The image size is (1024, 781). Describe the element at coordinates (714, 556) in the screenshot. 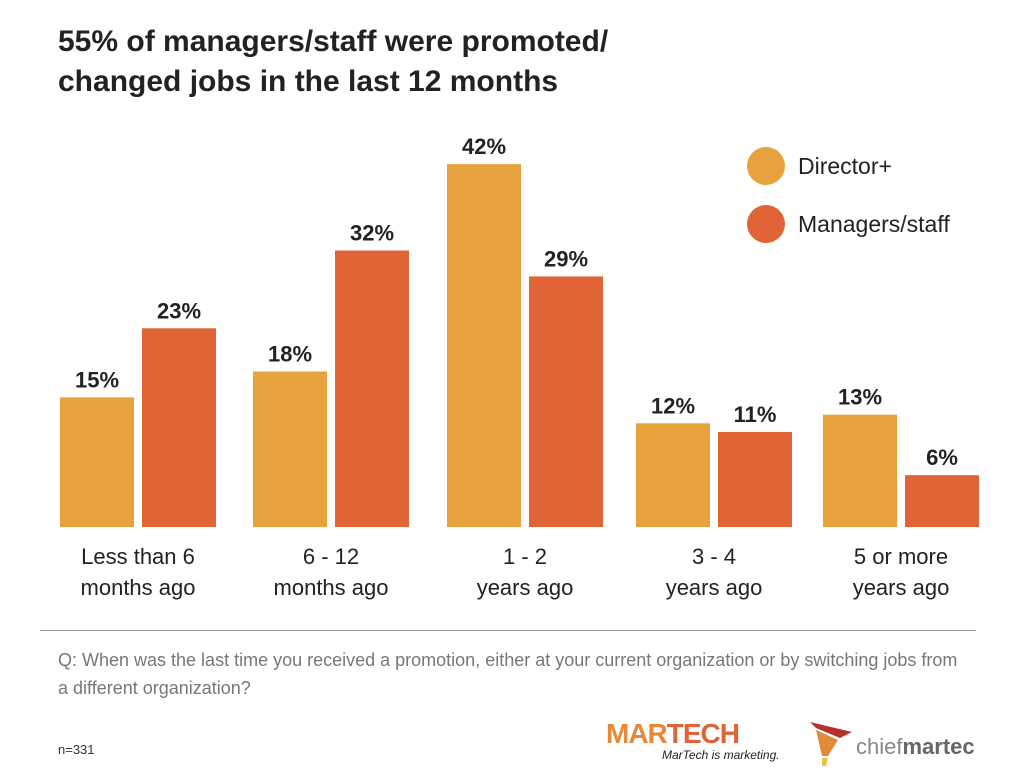

I see `category-label: 3 - 4` at that location.